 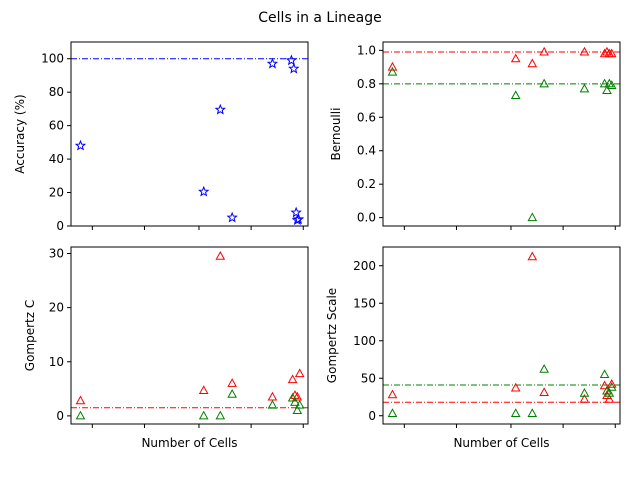 I want to click on y-tick-label: 1.0, so click(x=366, y=50).